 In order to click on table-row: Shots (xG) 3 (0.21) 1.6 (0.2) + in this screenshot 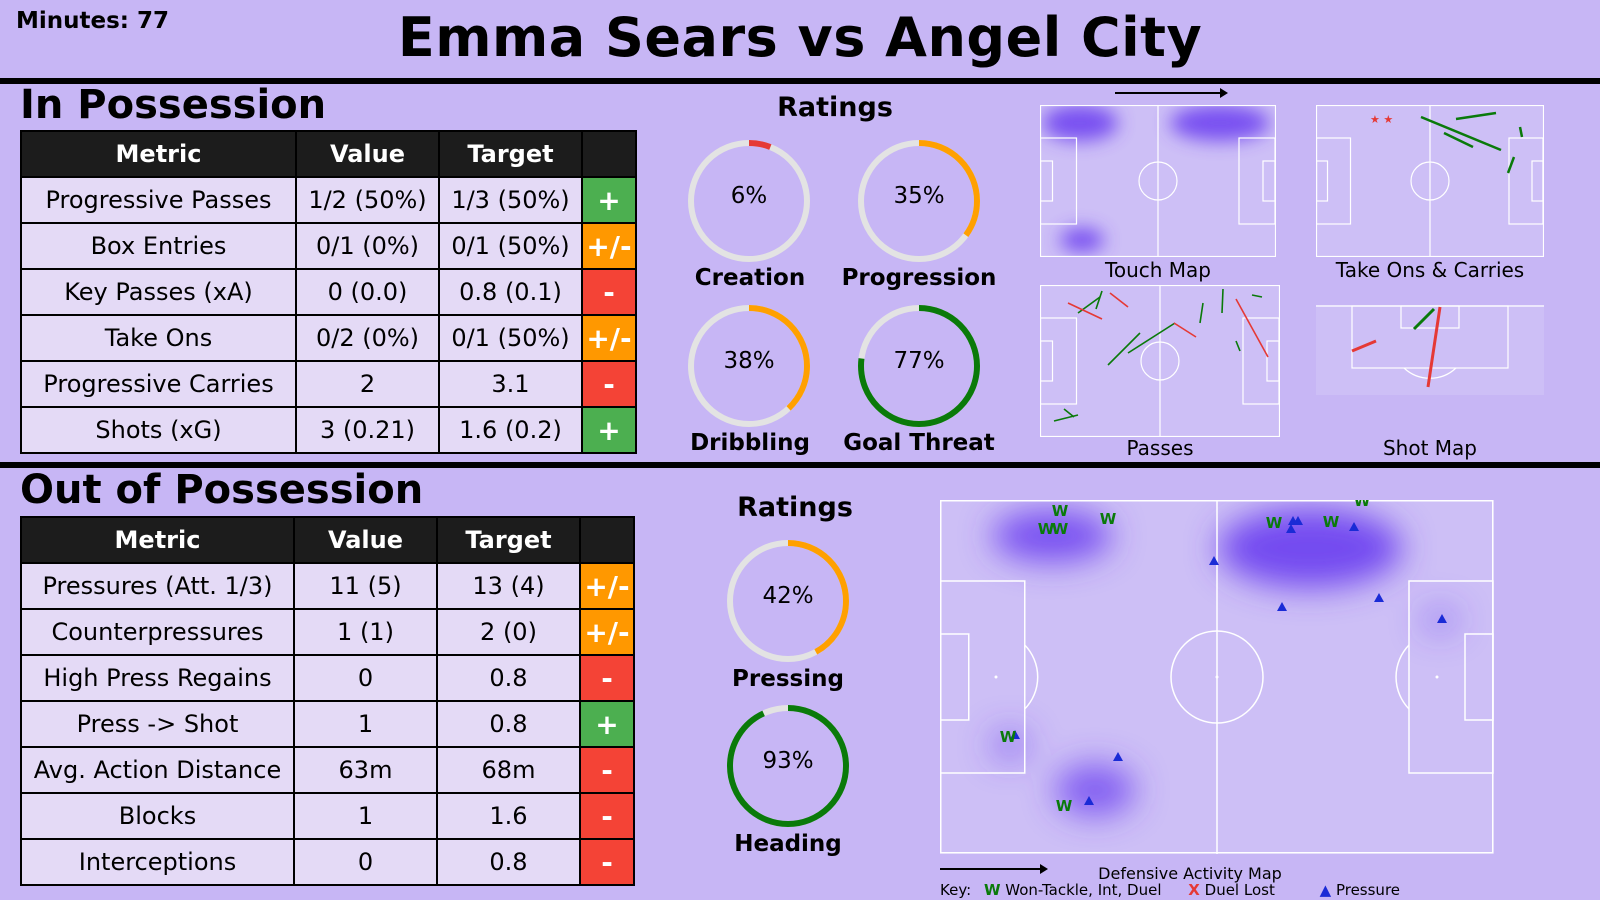, I will do `click(328, 430)`.